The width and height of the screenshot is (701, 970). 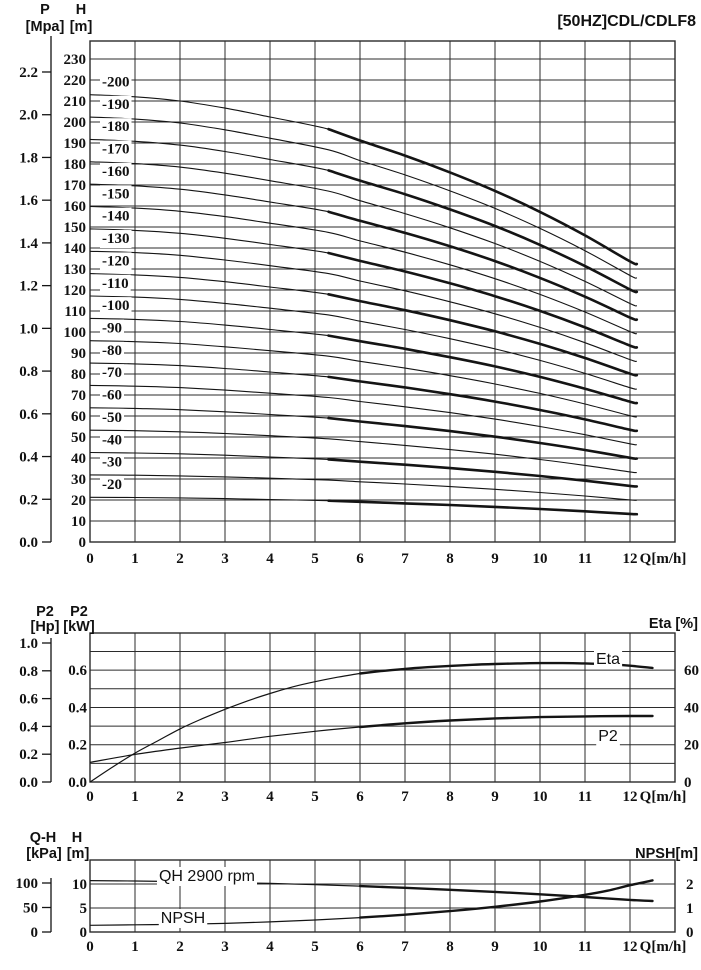 I want to click on curve--160-bold, so click(x=483, y=266).